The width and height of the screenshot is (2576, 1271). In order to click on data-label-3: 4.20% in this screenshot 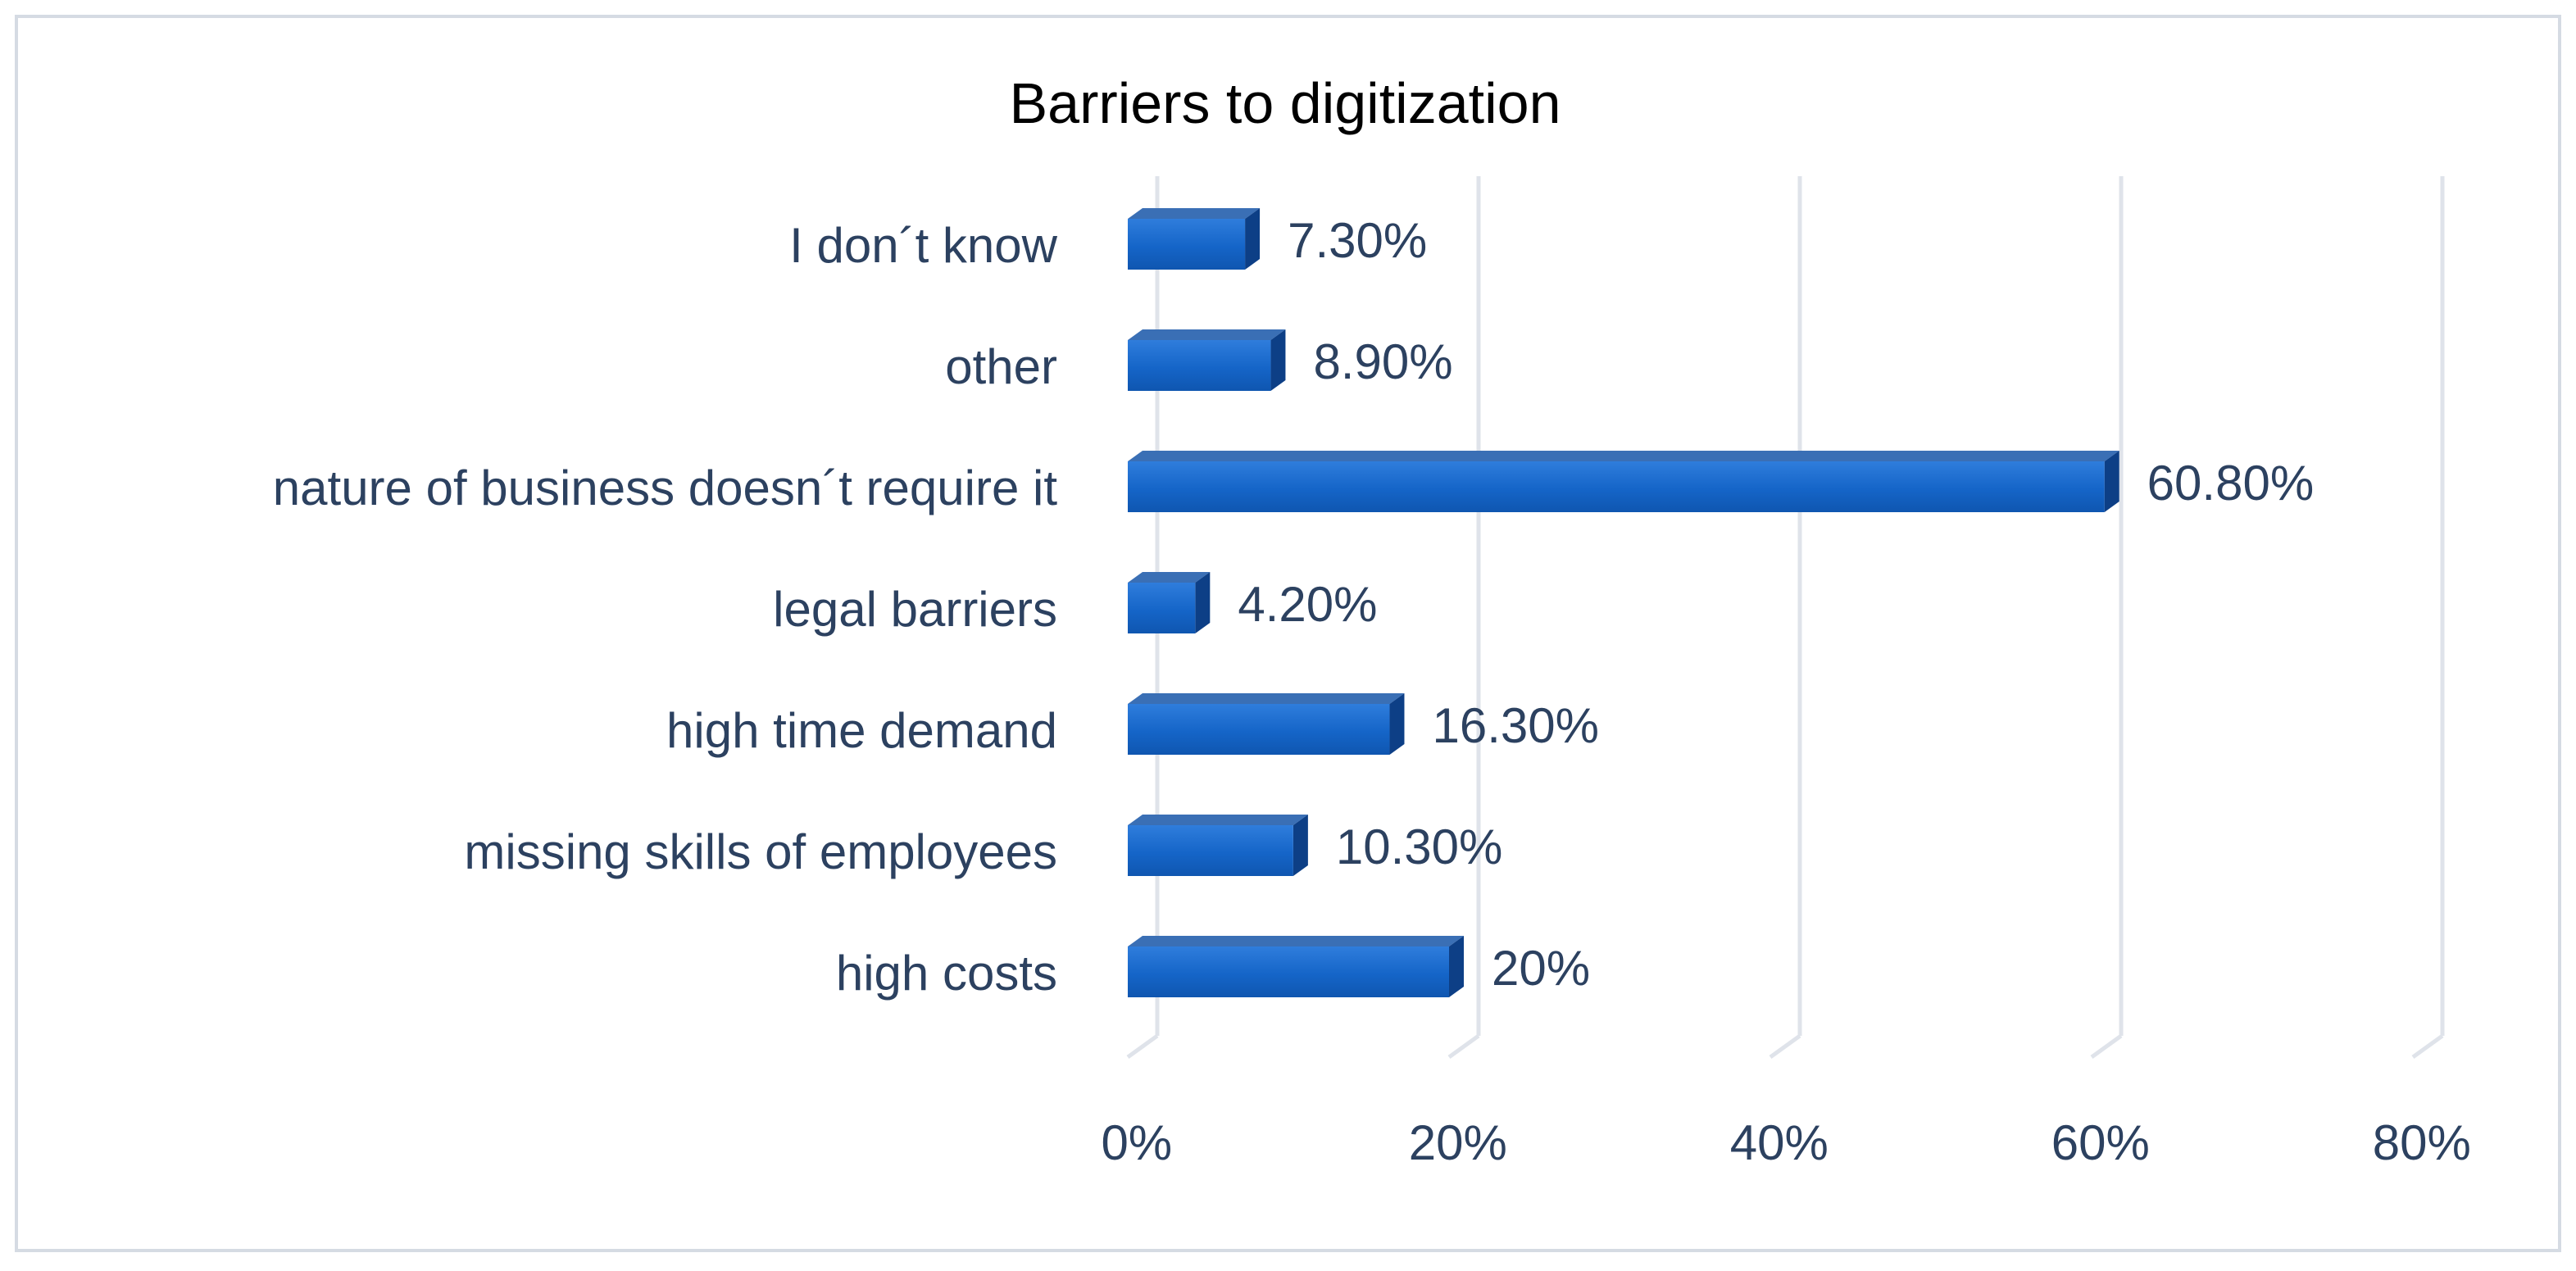, I will do `click(1307, 604)`.